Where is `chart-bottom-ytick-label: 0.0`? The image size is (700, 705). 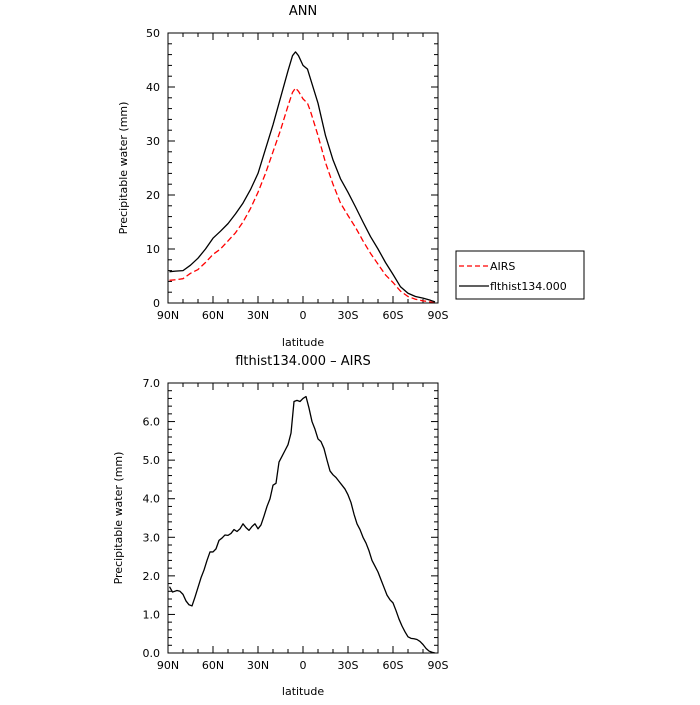 chart-bottom-ytick-label: 0.0 is located at coordinates (152, 653).